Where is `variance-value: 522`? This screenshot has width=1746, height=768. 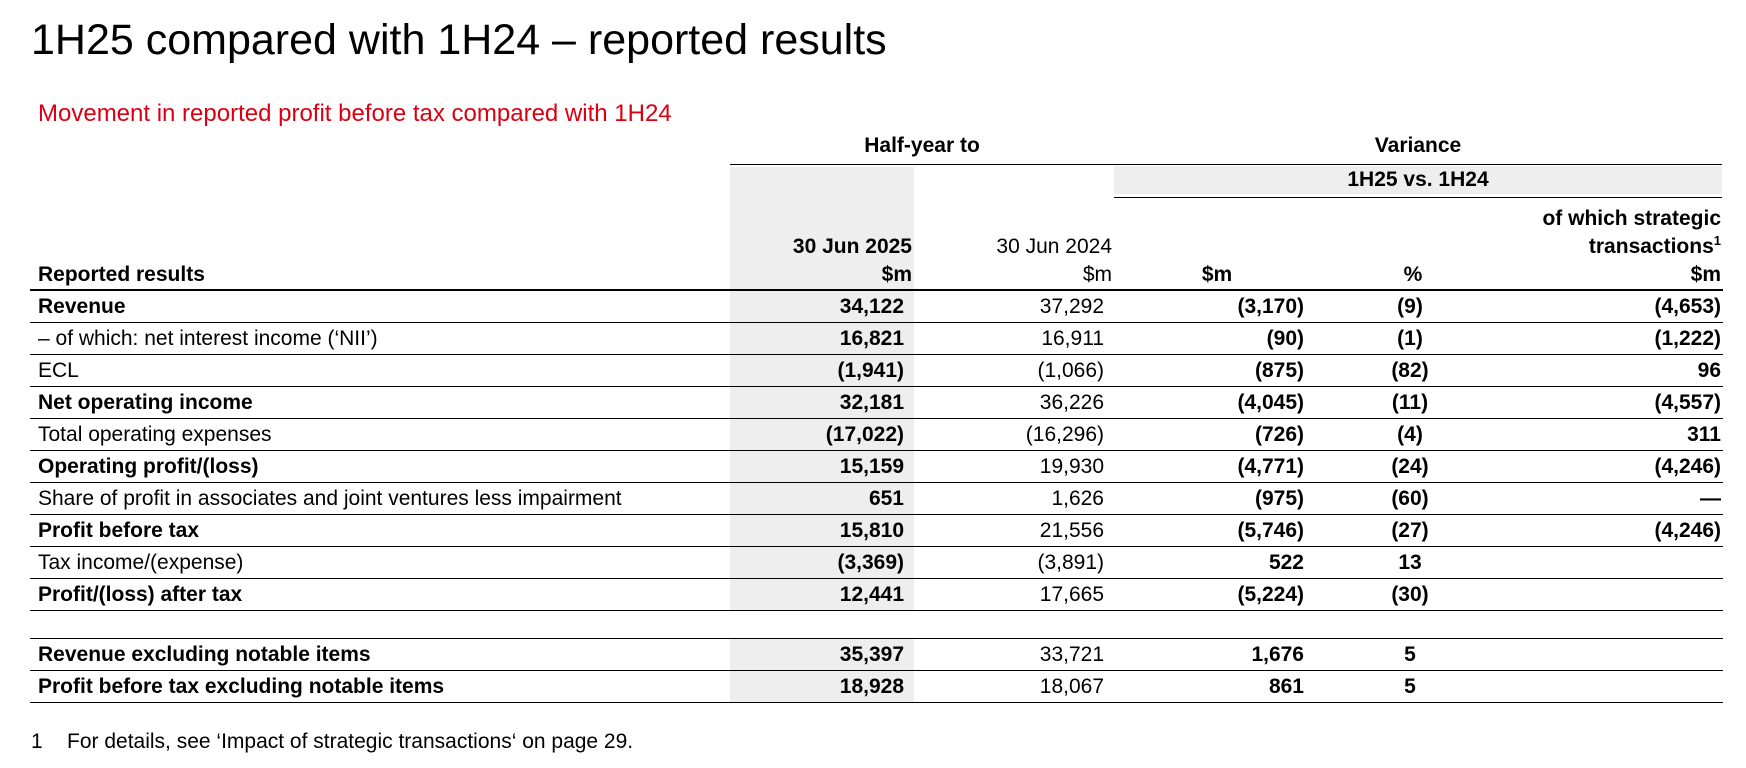
variance-value: 522 is located at coordinates (1214, 562).